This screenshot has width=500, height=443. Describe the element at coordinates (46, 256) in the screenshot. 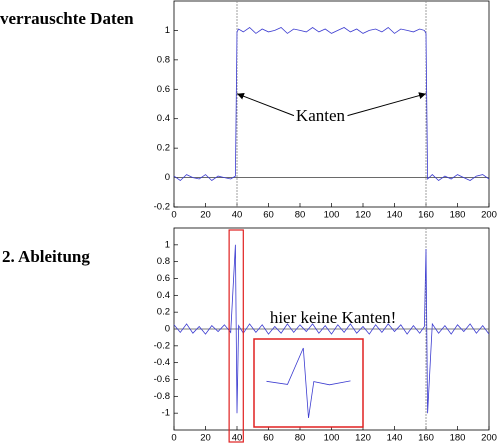

I see `chart-title: 2. Ableitung` at that location.